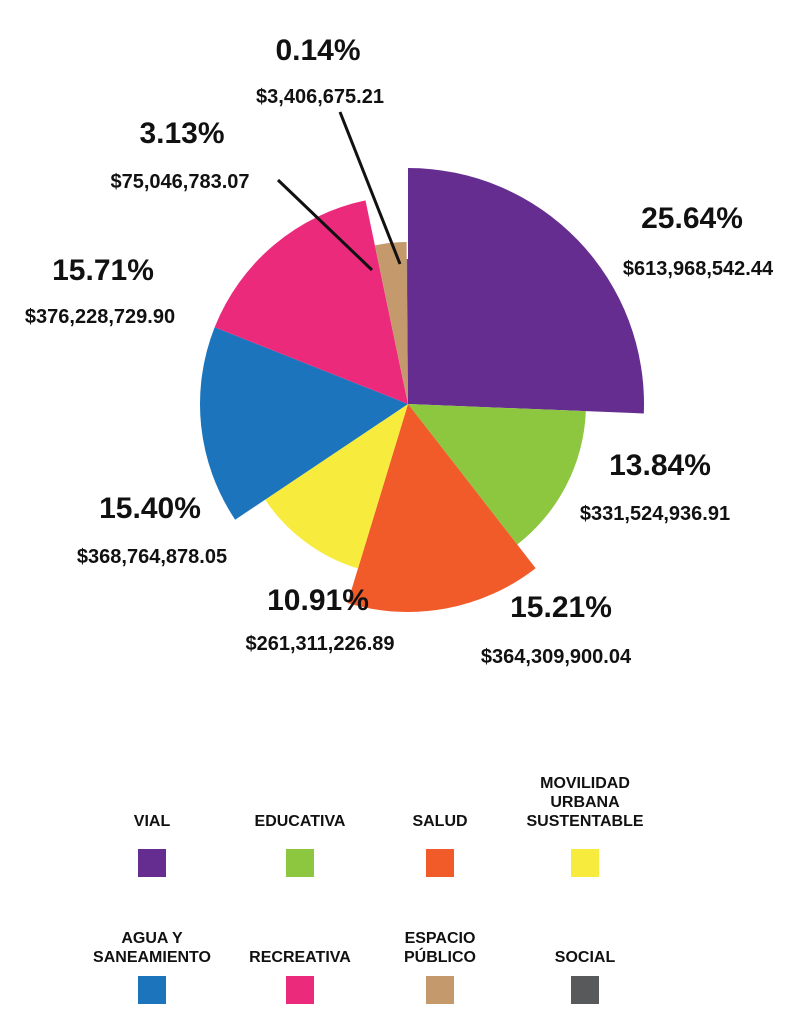 The image size is (792, 1024). Describe the element at coordinates (300, 821) in the screenshot. I see `legend-label: EDUCATIVA` at that location.